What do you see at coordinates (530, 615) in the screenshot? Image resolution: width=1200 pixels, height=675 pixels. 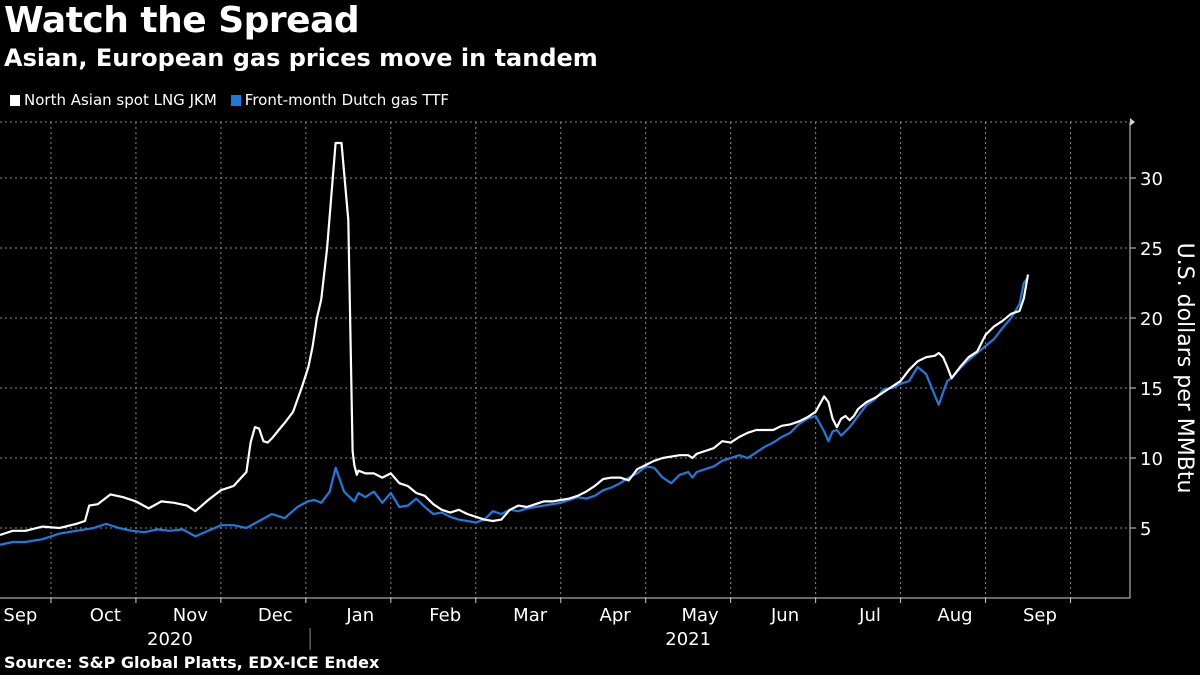 I see `x-tick-label: Mar` at bounding box center [530, 615].